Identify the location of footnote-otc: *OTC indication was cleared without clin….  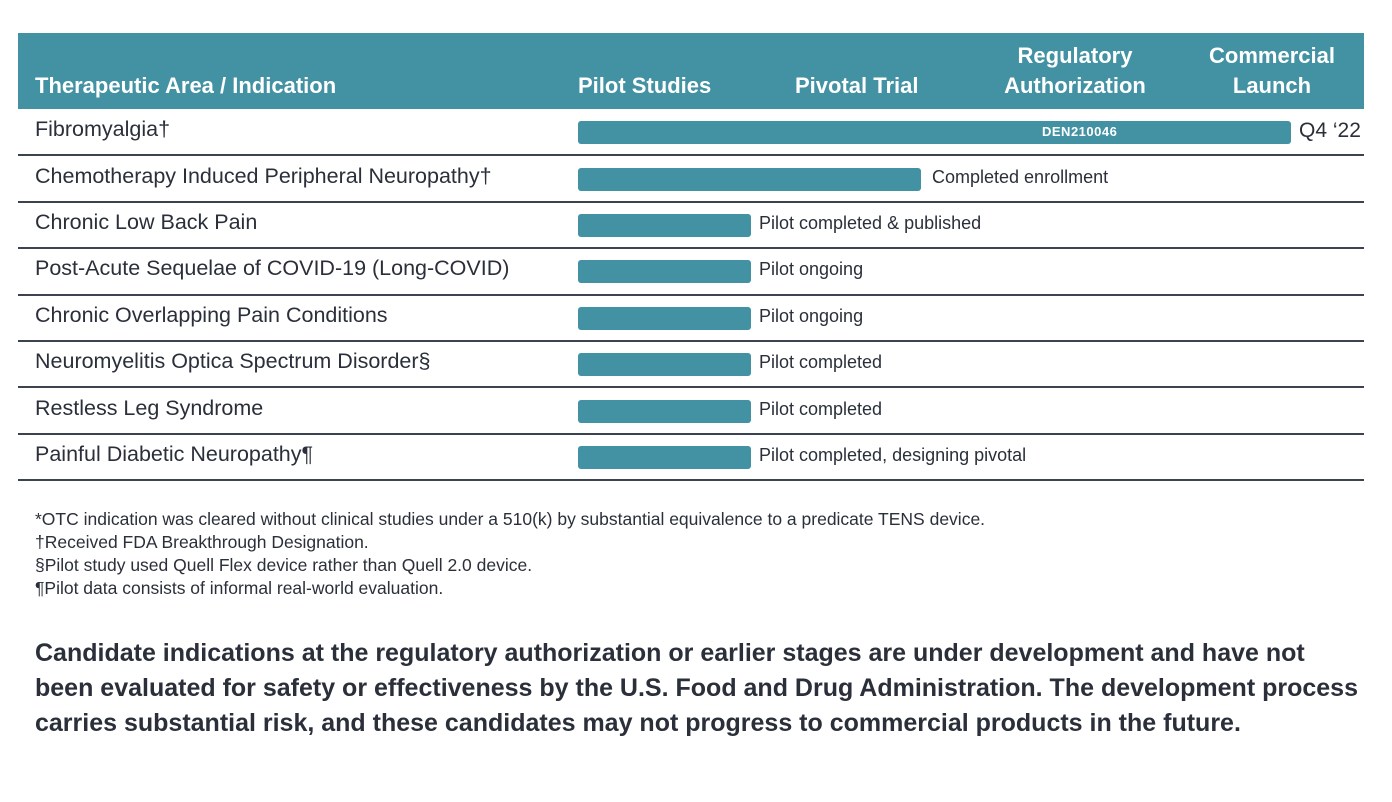
(510, 519).